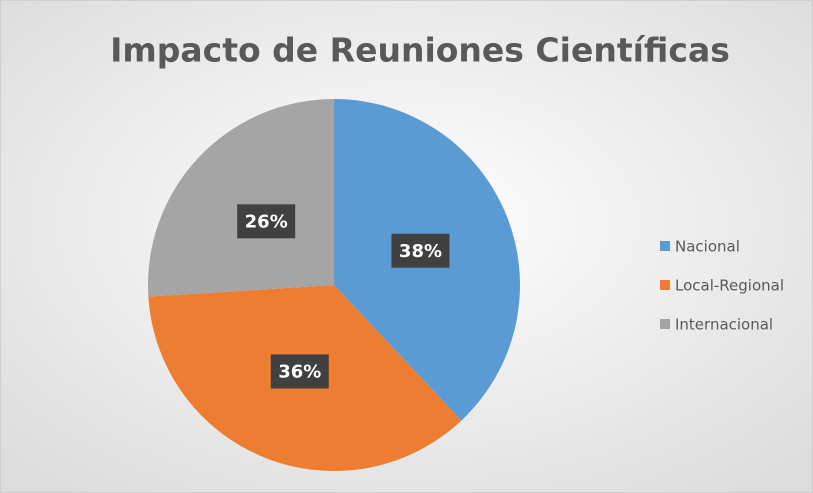 This screenshot has height=493, width=813. I want to click on chart-title: Impacto de Reuniones Científicas, so click(420, 50).